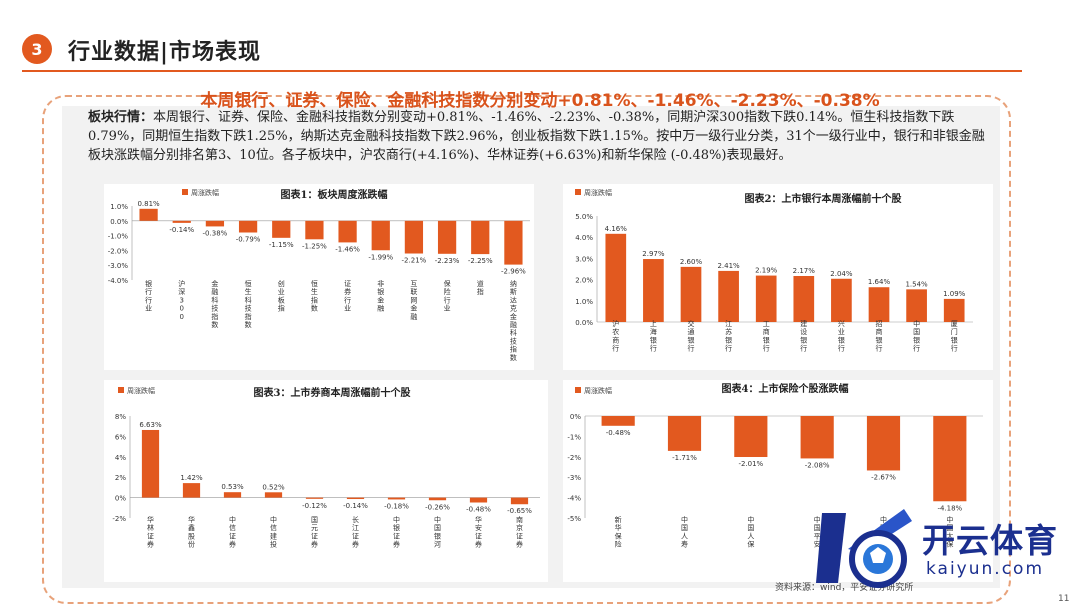 The height and width of the screenshot is (608, 1080). What do you see at coordinates (615, 336) in the screenshot?
I see `category-label: 沪农商行` at bounding box center [615, 336].